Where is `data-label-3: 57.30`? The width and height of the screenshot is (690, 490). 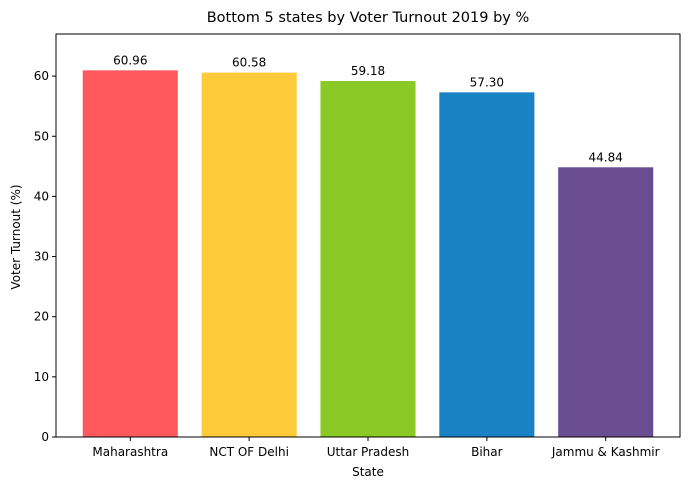
data-label-3: 57.30 is located at coordinates (487, 82).